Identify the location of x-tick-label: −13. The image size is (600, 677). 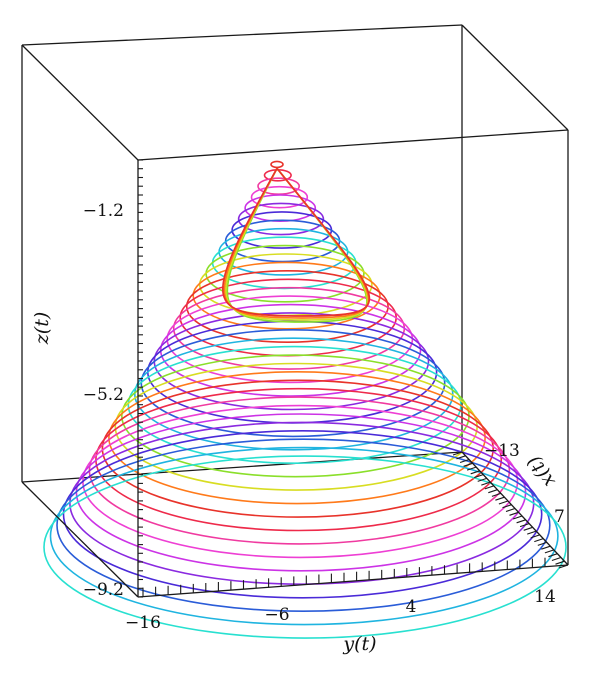
(502, 451).